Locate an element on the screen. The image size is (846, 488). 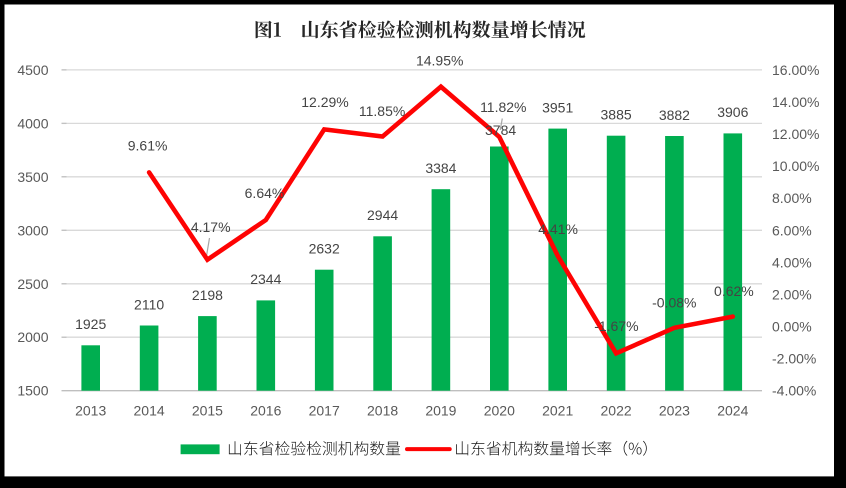
svg-text: 3384 is located at coordinates (440, 168).